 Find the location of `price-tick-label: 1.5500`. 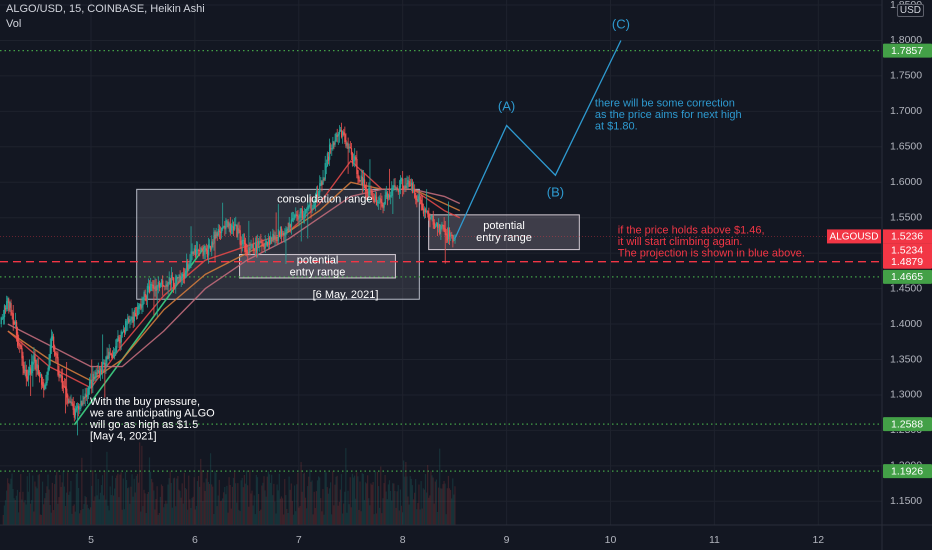

price-tick-label: 1.5500 is located at coordinates (906, 217).